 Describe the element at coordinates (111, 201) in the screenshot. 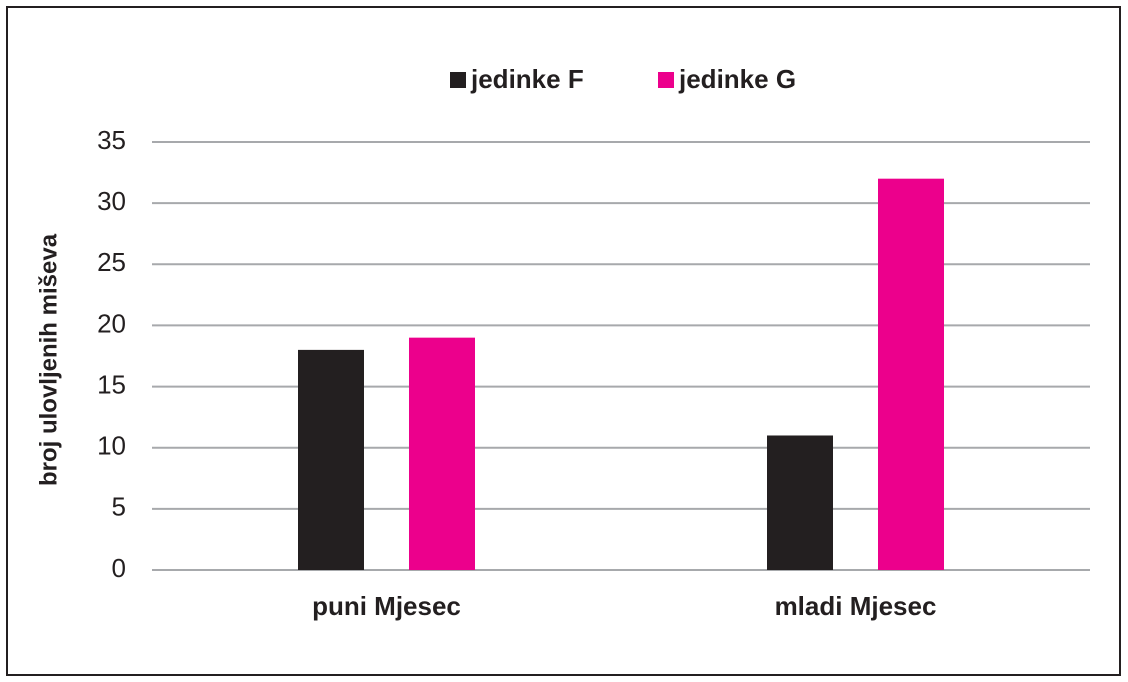

I see `y-tick-label: 30` at that location.